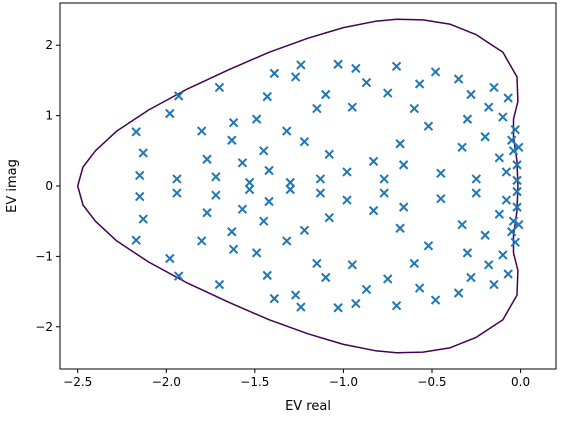 The width and height of the screenshot is (561, 422). What do you see at coordinates (431, 382) in the screenshot?
I see `x-tick-label: −0.5` at bounding box center [431, 382].